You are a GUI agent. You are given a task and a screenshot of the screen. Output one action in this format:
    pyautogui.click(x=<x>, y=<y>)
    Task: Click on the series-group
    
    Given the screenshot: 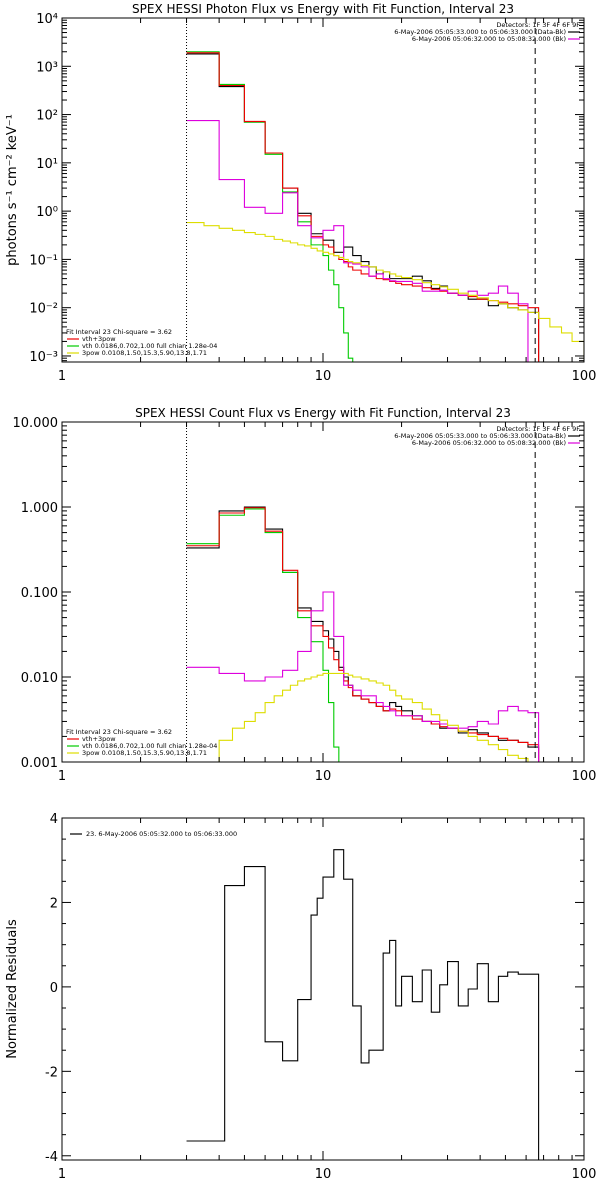 What is the action you would take?
    pyautogui.click(x=363, y=634)
    